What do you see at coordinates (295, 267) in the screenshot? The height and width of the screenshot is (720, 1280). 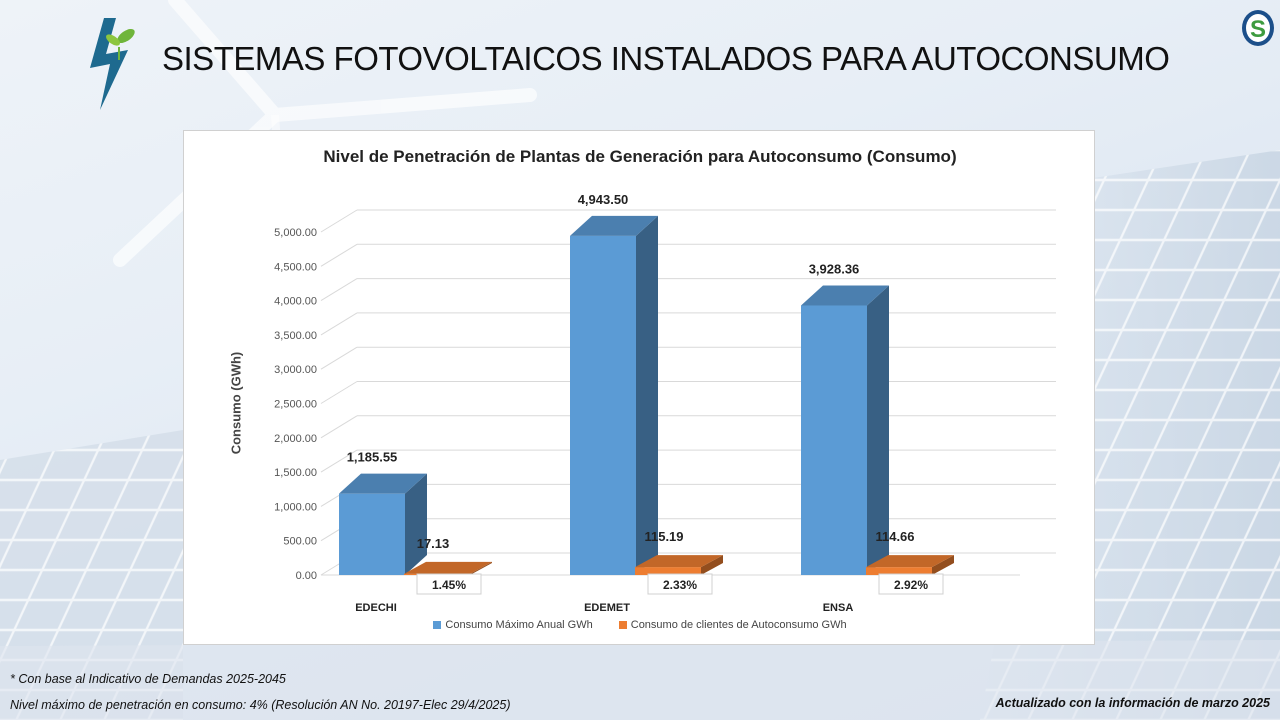 I see `y-tick-label: 4,500.00` at bounding box center [295, 267].